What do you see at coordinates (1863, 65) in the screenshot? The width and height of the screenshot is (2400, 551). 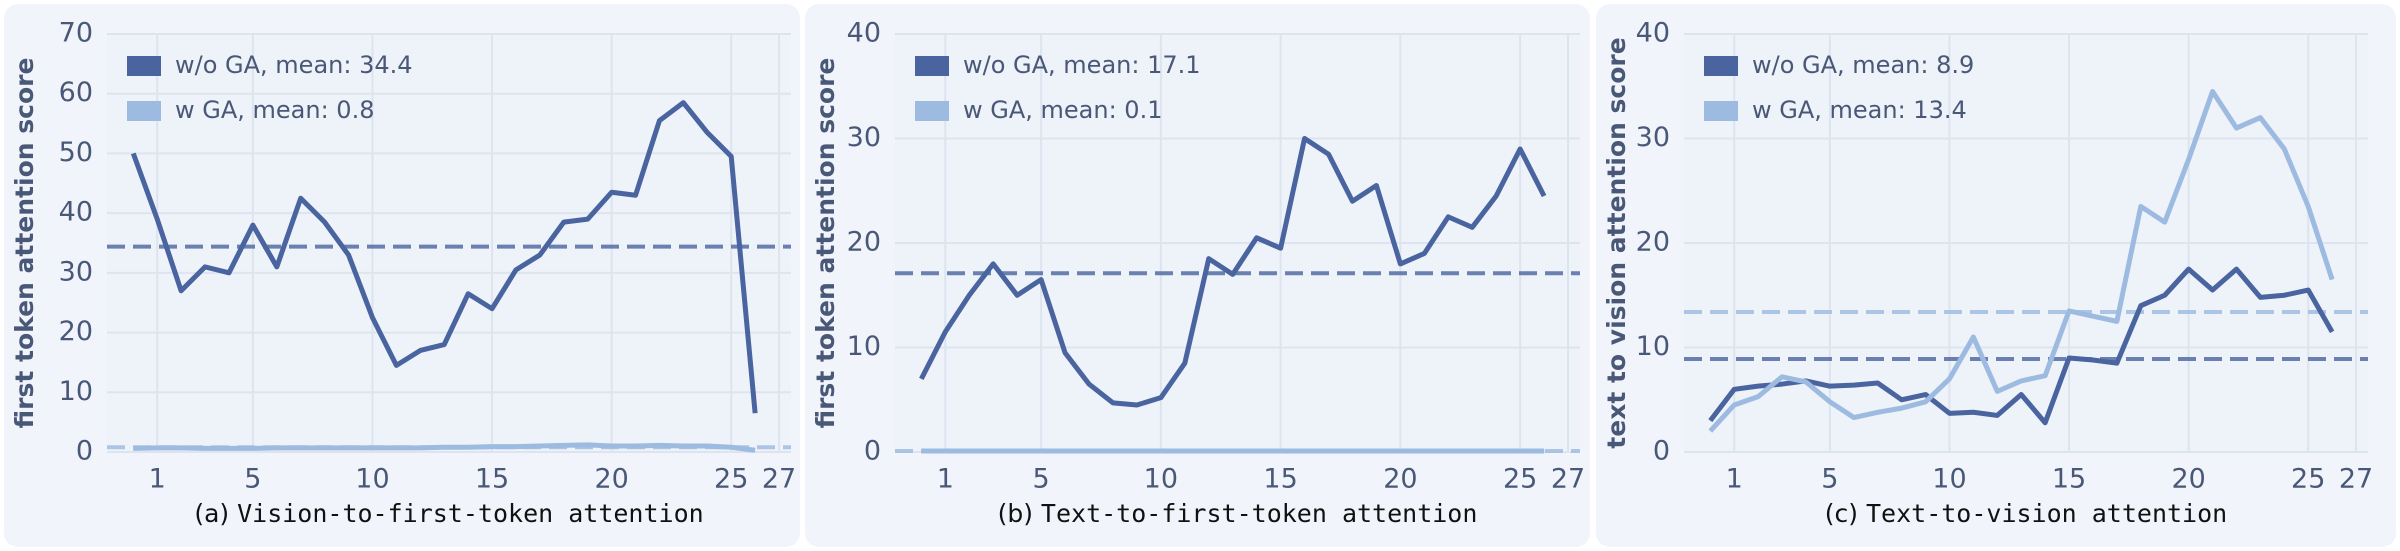 I see `legend-label: w/o GA, mean: 8.9` at bounding box center [1863, 65].